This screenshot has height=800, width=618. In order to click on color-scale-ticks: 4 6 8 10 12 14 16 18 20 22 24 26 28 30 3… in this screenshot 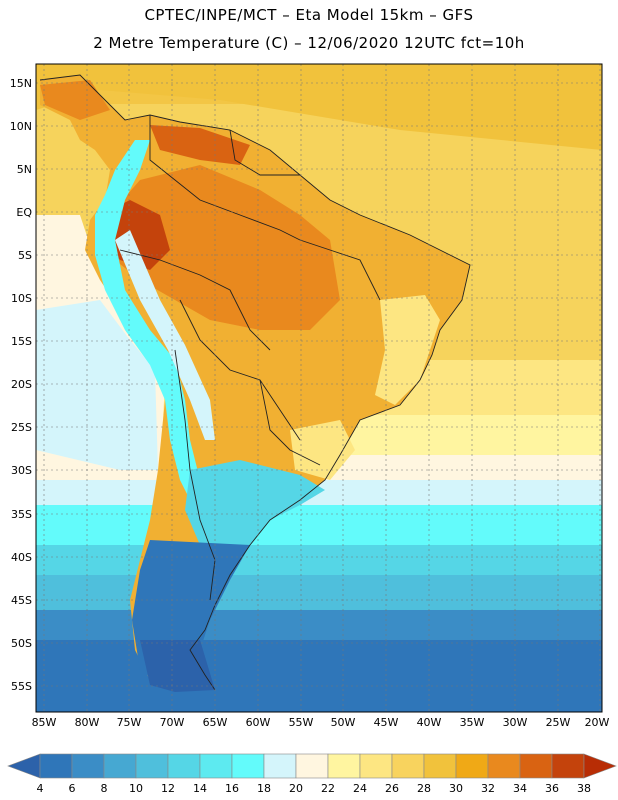, I will do `click(314, 788)`.